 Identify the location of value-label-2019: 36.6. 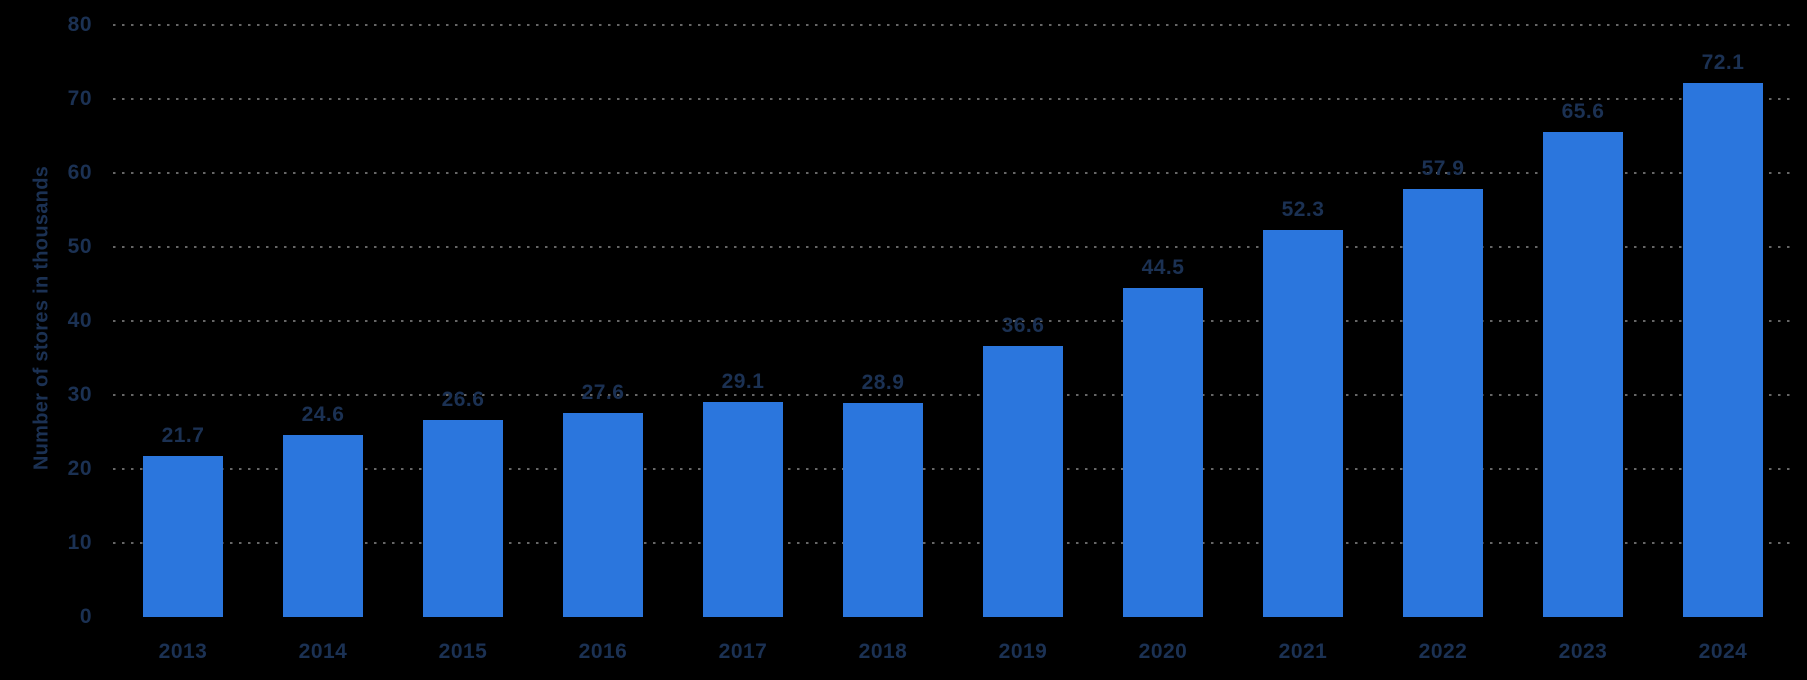
(1023, 326).